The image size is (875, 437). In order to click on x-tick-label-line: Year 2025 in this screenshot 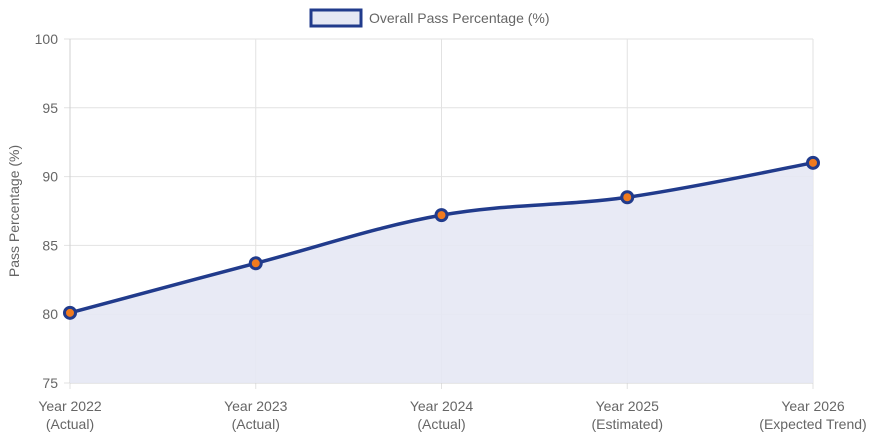, I will do `click(628, 406)`.